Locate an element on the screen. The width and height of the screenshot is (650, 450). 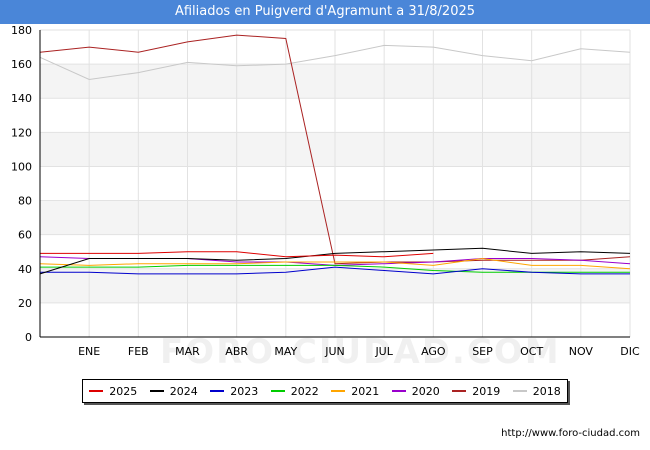
legend-item-2018: 2018 is located at coordinates (536, 391).